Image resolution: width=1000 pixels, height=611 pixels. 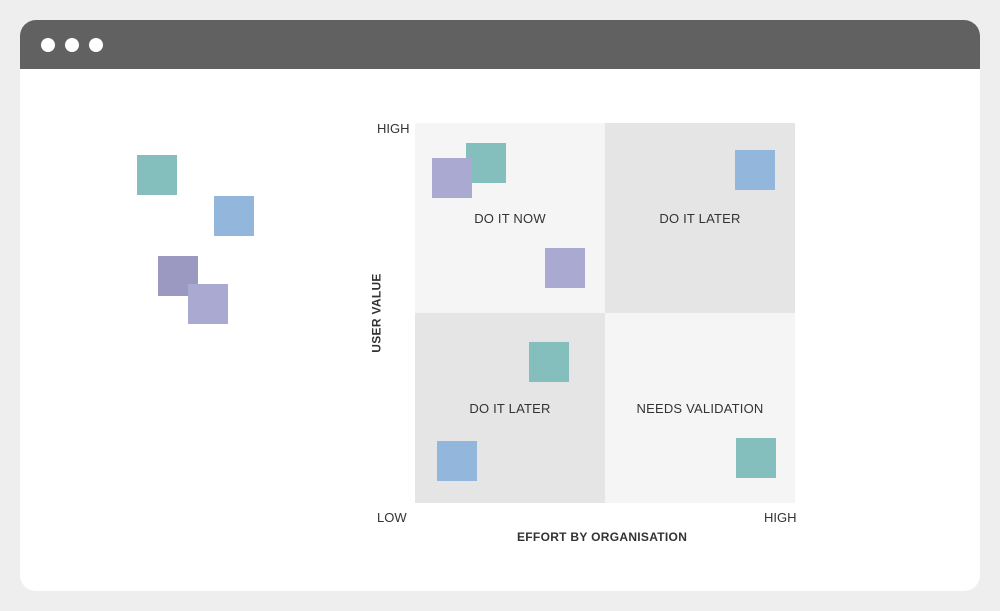 What do you see at coordinates (700, 408) in the screenshot?
I see `quadrant-label: NEEDS VALIDATION` at bounding box center [700, 408].